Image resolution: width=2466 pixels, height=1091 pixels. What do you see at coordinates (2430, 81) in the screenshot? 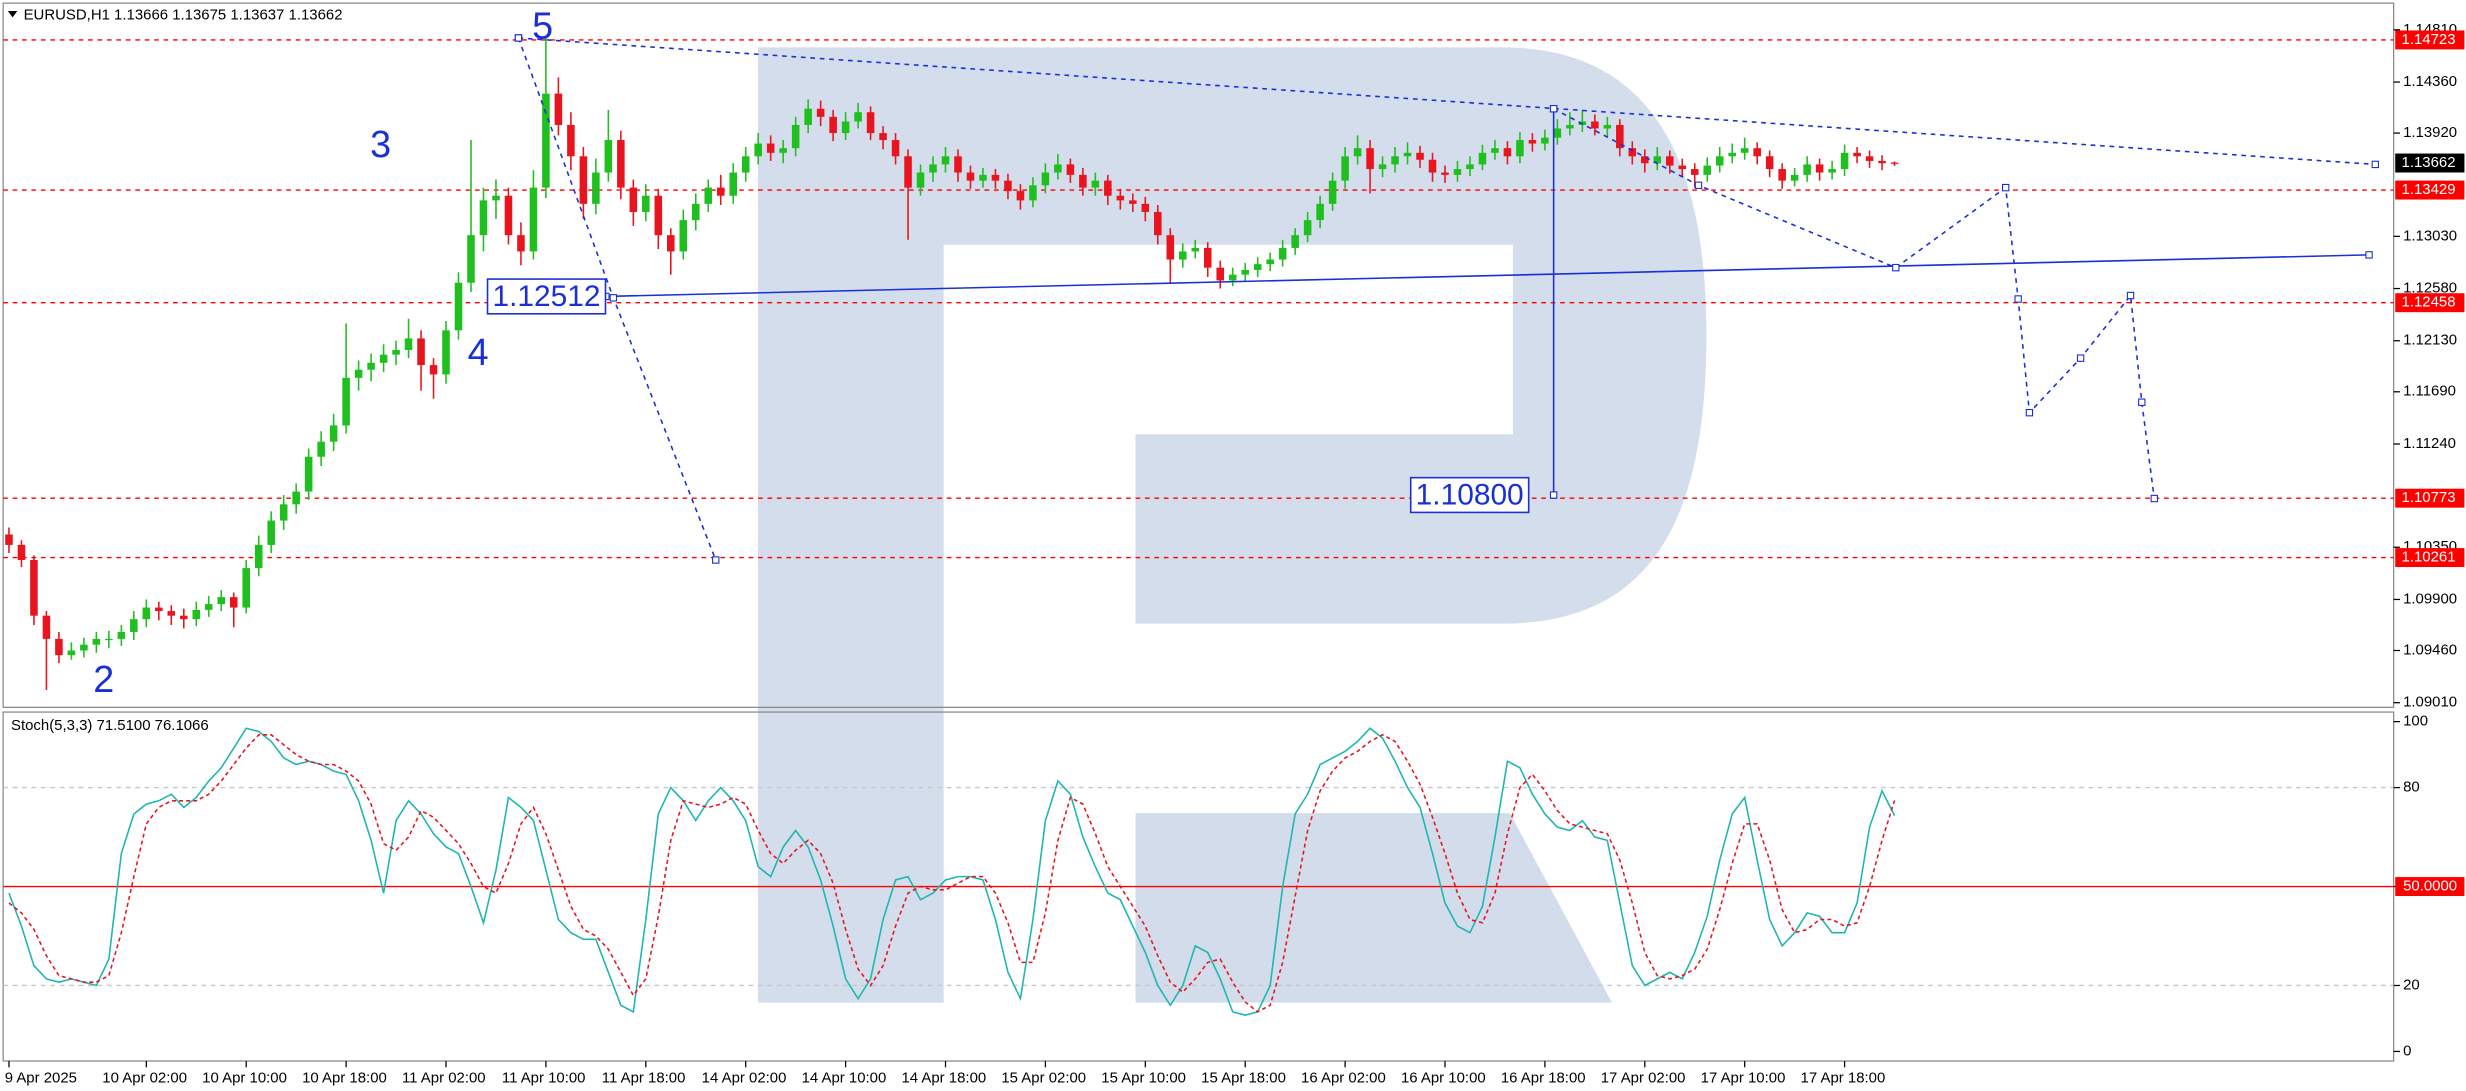
I see `y-tick-label: 1.14360` at bounding box center [2430, 81].